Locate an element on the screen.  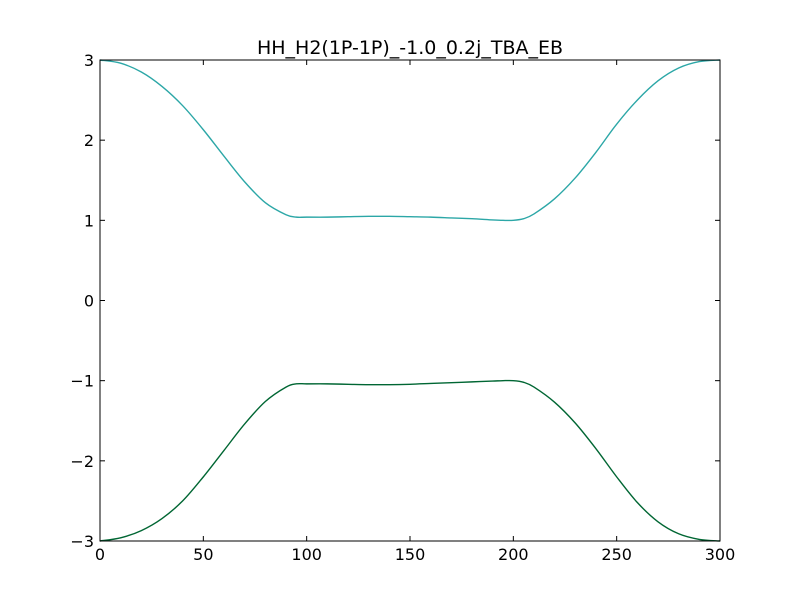
y-tick-label: −3 is located at coordinates (82, 541).